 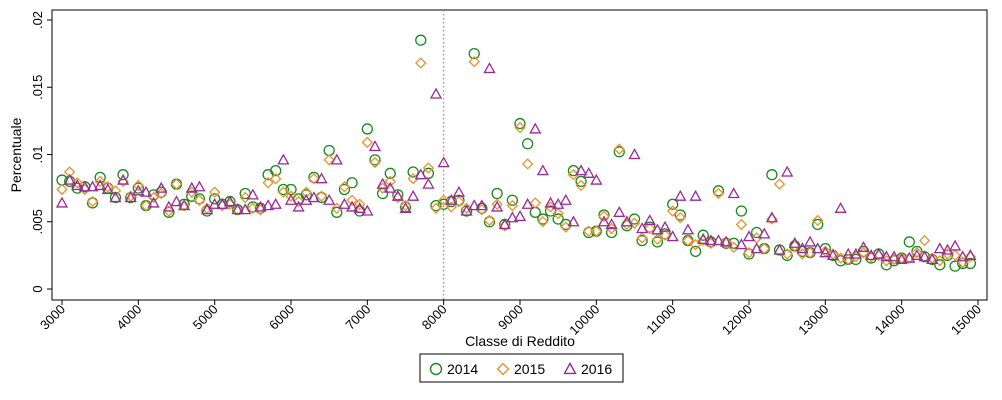 I want to click on legend-label-2014: 2014, so click(x=462, y=369).